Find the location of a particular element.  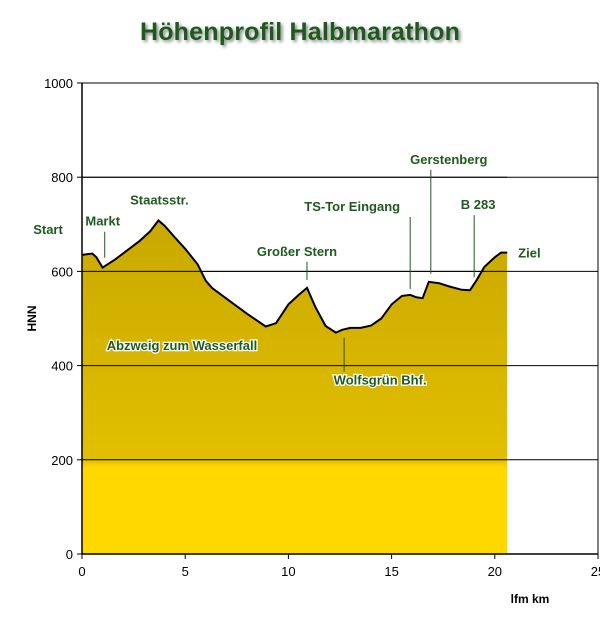

y-tick-label: 800 is located at coordinates (62, 177).